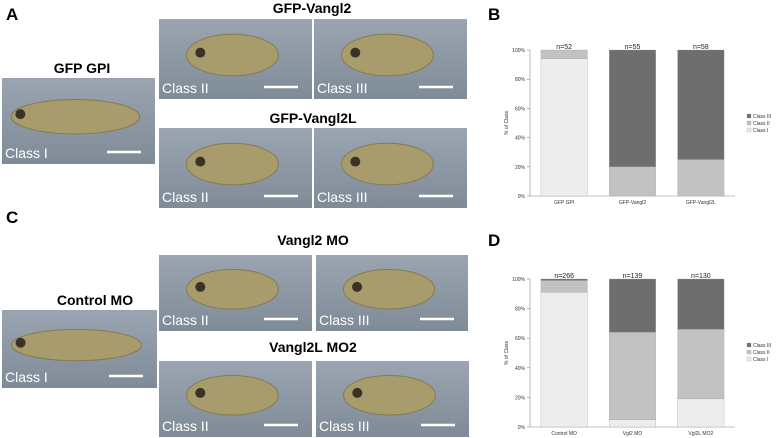 The height and width of the screenshot is (438, 777). I want to click on x-tick-label: Vgl2L MO2, so click(700, 434).